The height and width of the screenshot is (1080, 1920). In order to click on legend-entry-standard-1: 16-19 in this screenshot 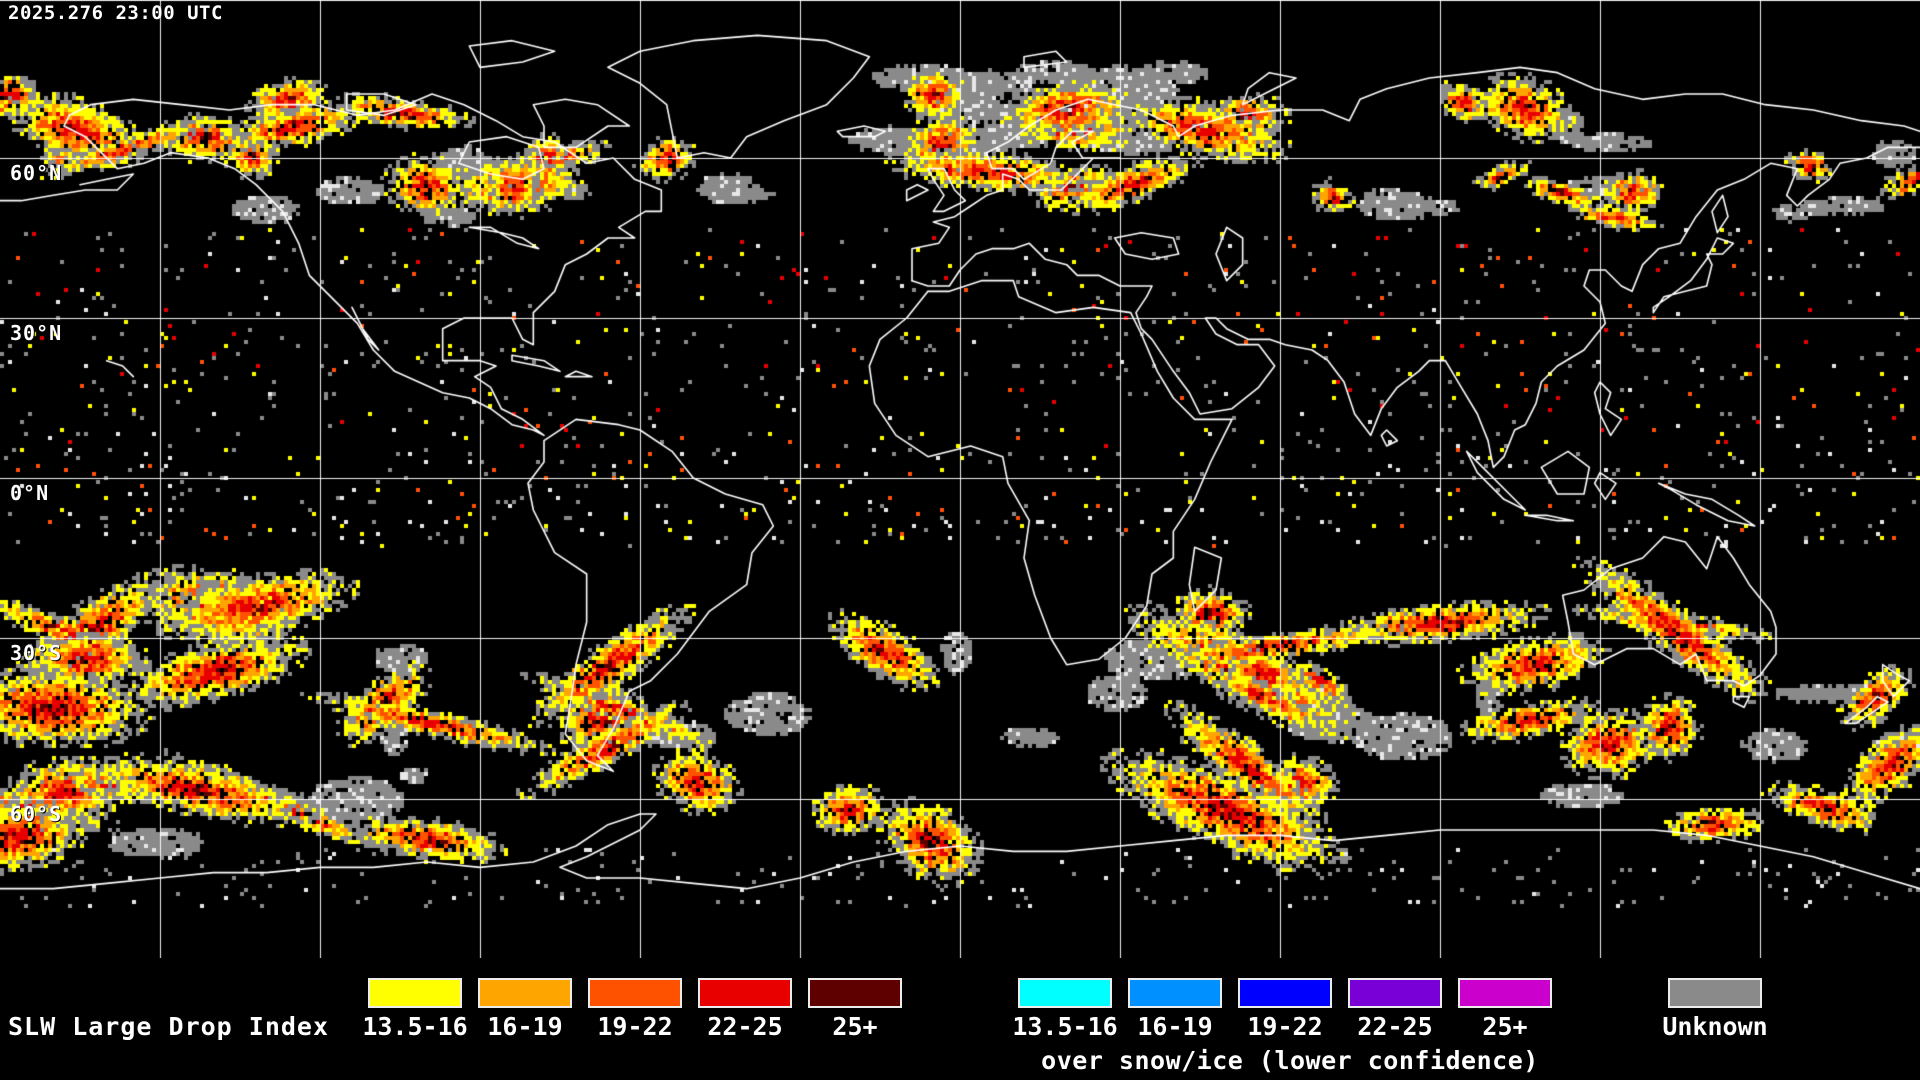, I will do `click(525, 1009)`.